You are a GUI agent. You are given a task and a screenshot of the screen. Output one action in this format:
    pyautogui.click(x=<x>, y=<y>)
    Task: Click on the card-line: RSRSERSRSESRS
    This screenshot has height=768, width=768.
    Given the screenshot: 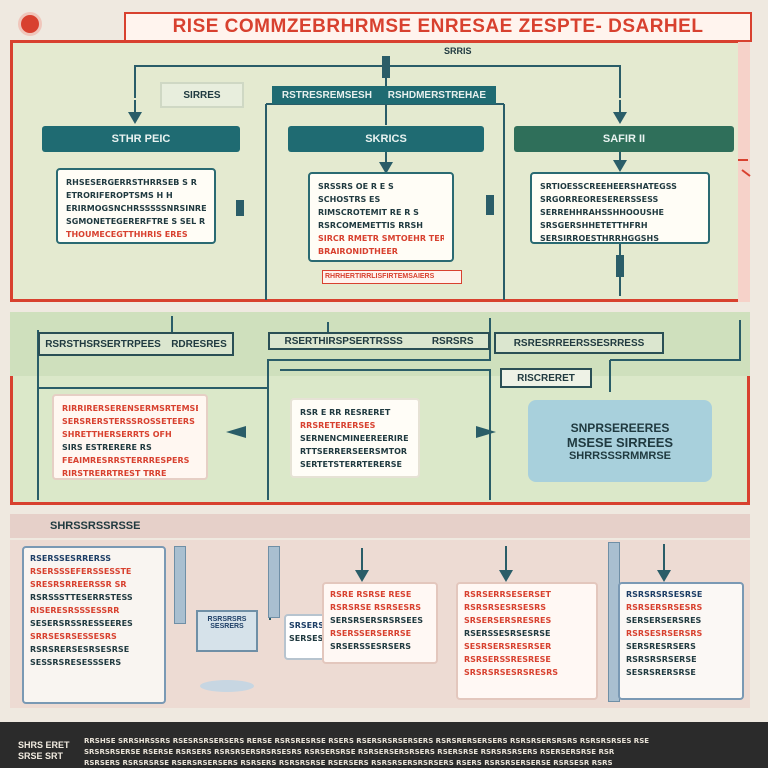 What is the action you would take?
    pyautogui.click(x=664, y=607)
    